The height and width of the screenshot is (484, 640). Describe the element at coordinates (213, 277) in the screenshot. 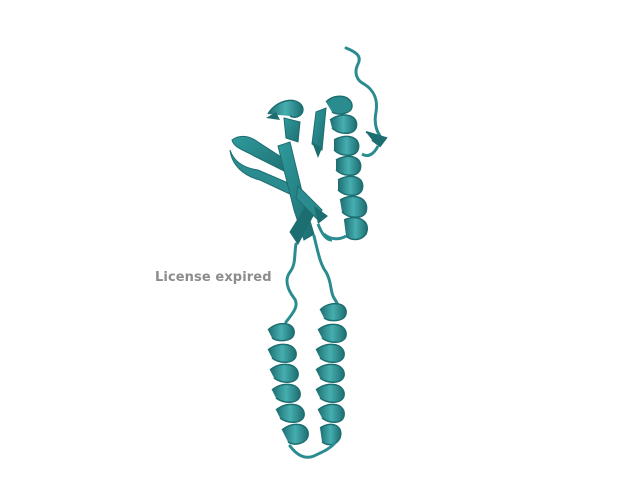

I see `license-watermark: License expired` at that location.